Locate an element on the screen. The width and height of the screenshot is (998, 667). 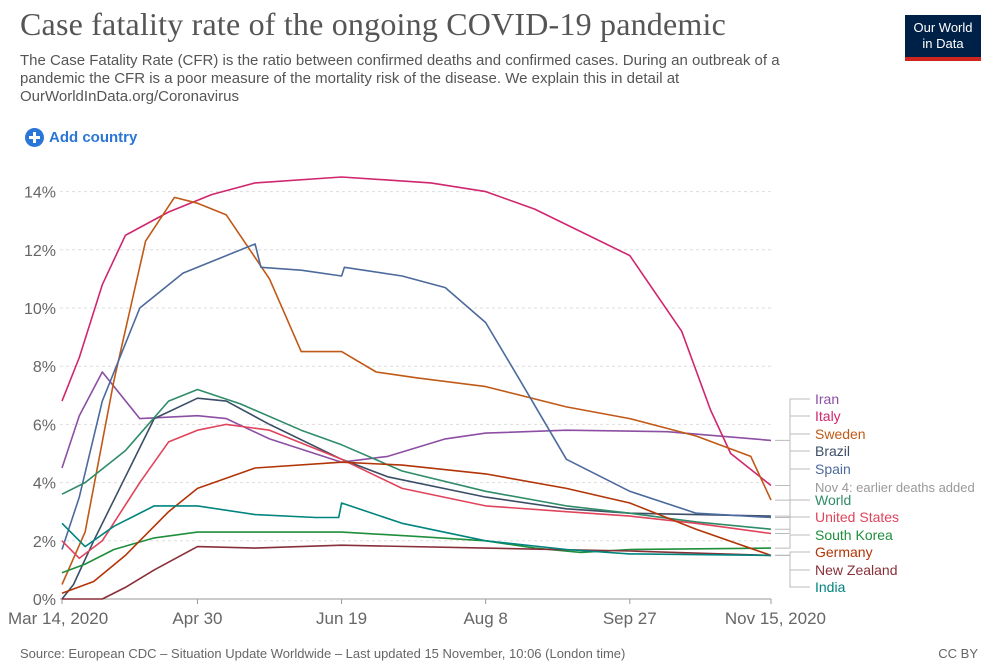
legend-label-new-zealand: New Zealand is located at coordinates (856, 570).